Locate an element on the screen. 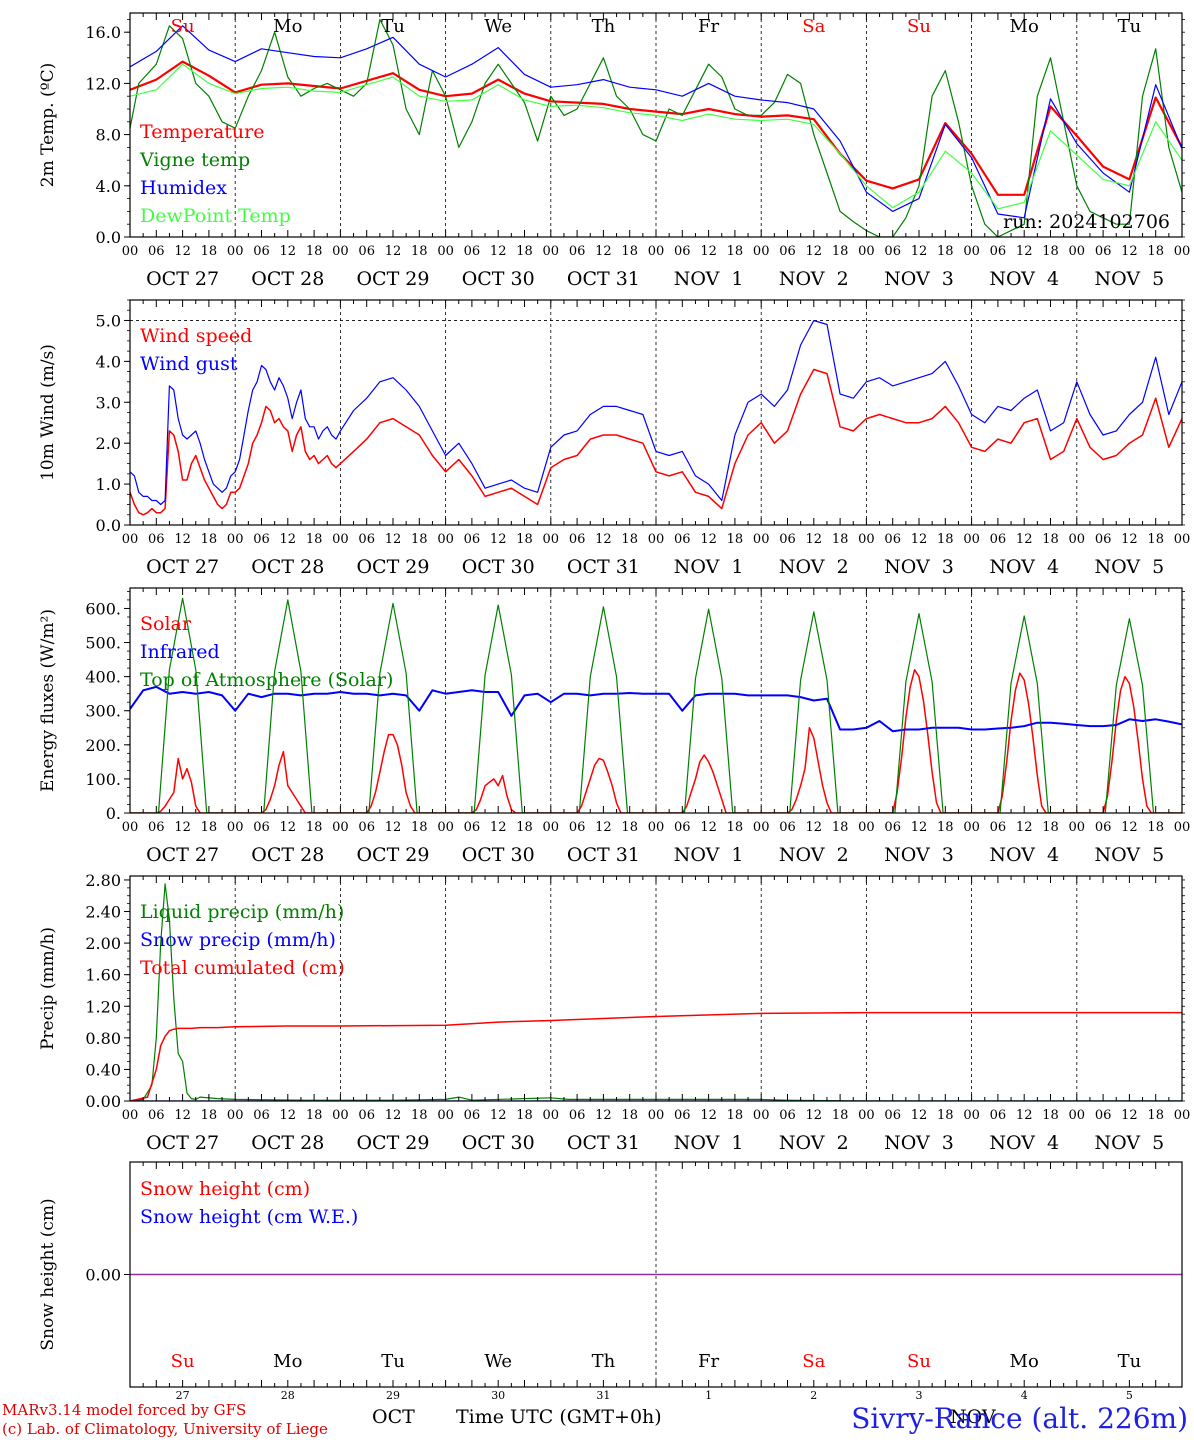 This screenshot has height=1440, width=1194. y-tick-label: 2.0 is located at coordinates (108, 443).